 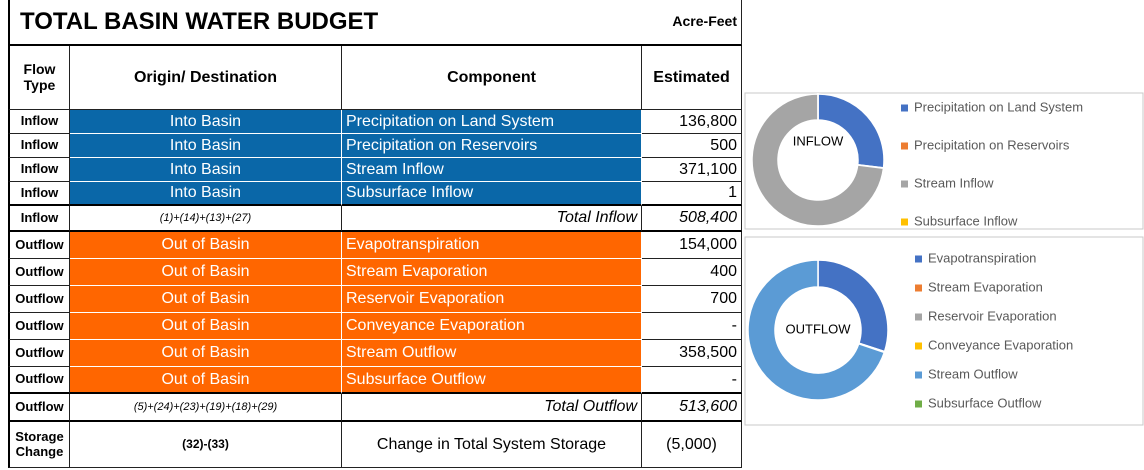 I want to click on table-cell: Stream Outflow, so click(x=492, y=353).